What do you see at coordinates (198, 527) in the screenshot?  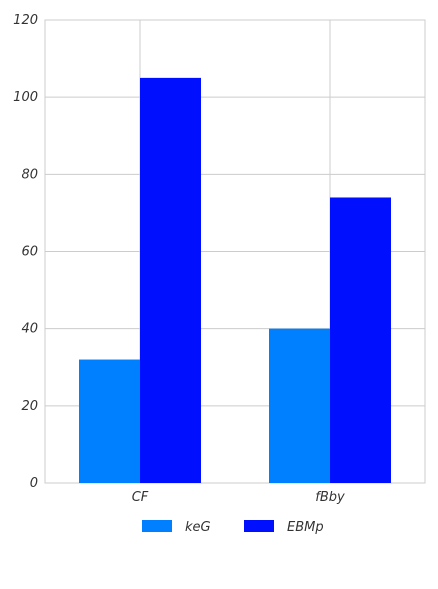 I see `legend-label-keG: keG` at bounding box center [198, 527].